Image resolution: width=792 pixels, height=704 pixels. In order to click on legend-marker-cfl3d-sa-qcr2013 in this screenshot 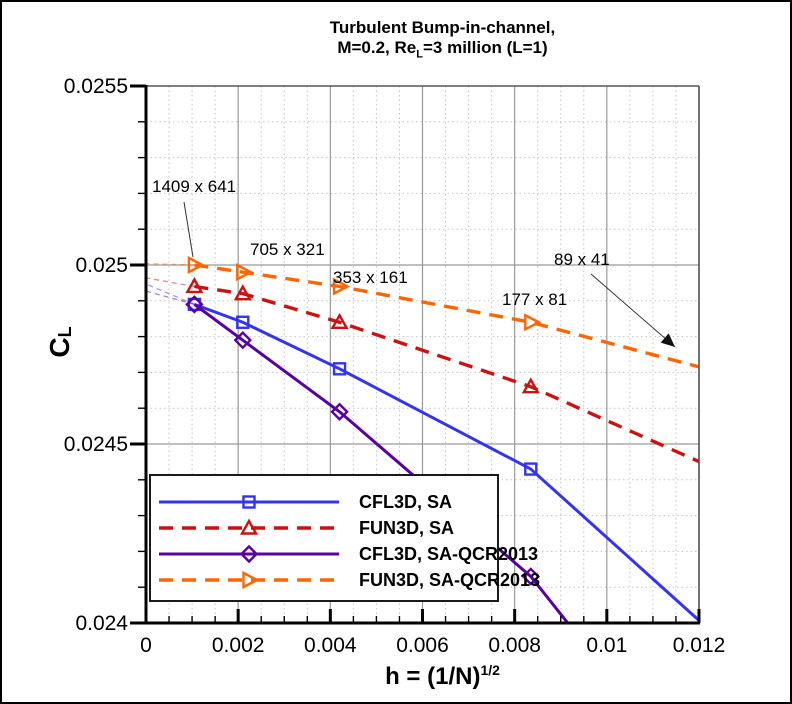, I will do `click(249, 554)`.